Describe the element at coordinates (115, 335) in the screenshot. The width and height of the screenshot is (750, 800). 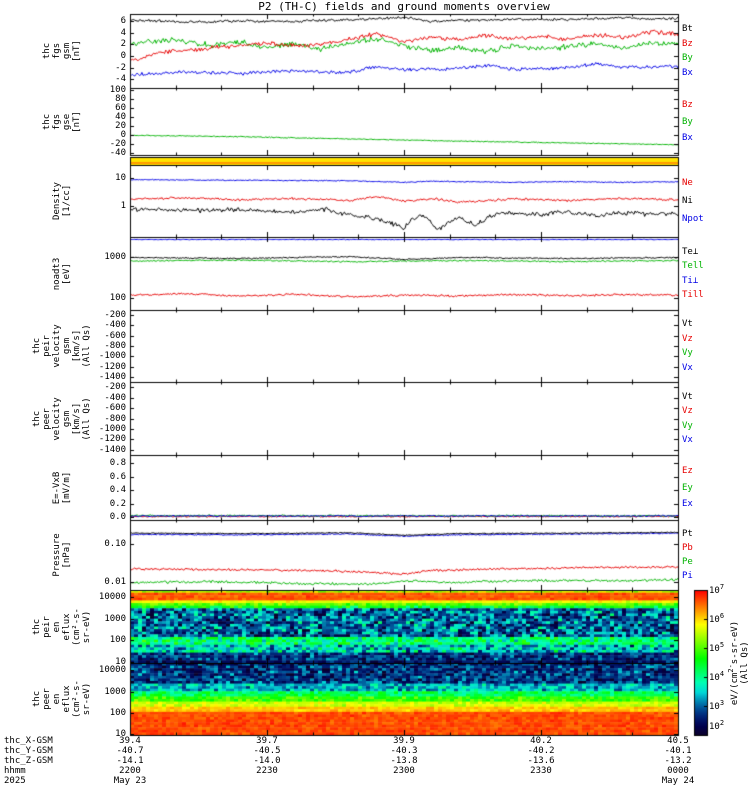
I see `ytick-label-vi: -600` at that location.